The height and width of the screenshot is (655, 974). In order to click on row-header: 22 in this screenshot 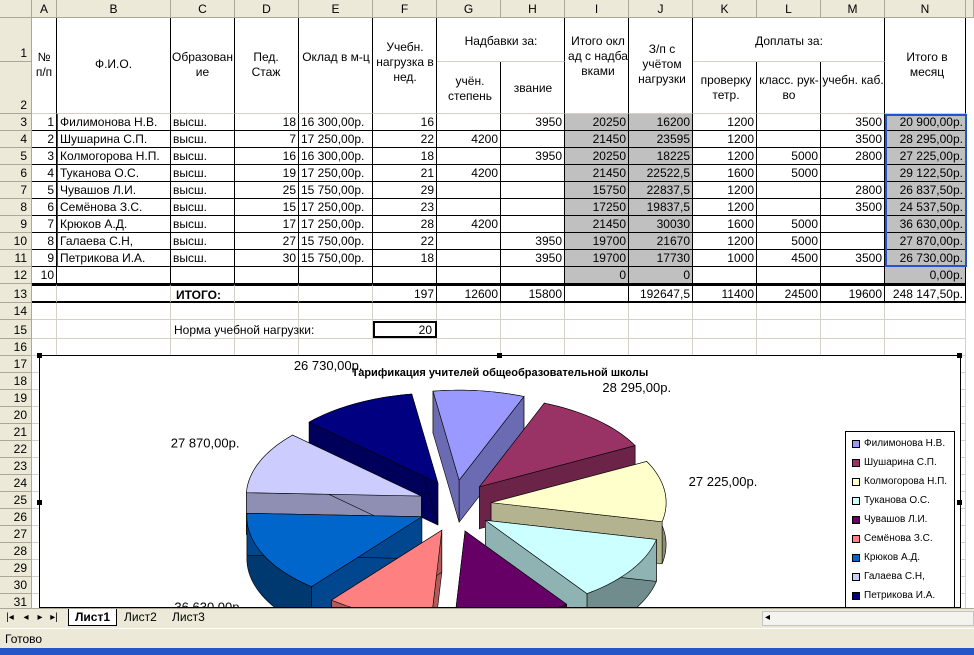, I will do `click(16, 449)`.